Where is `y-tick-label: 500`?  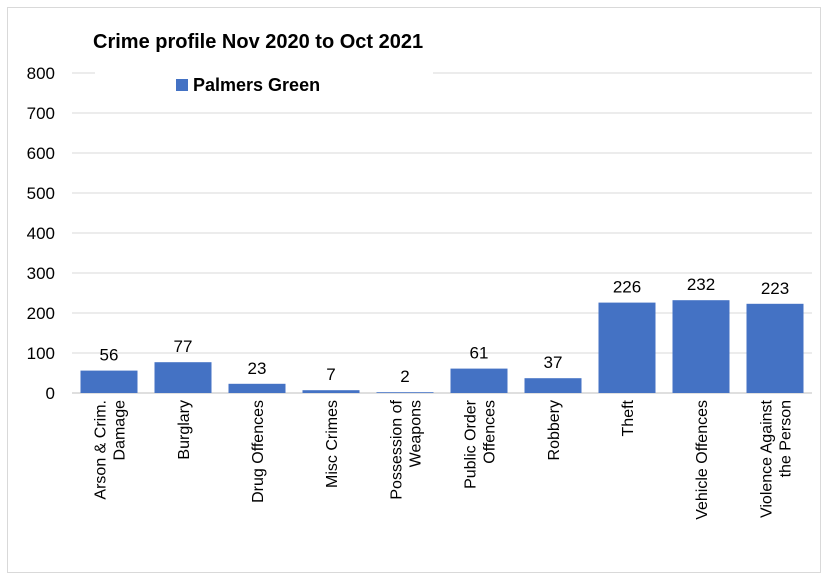 y-tick-label: 500 is located at coordinates (41, 193).